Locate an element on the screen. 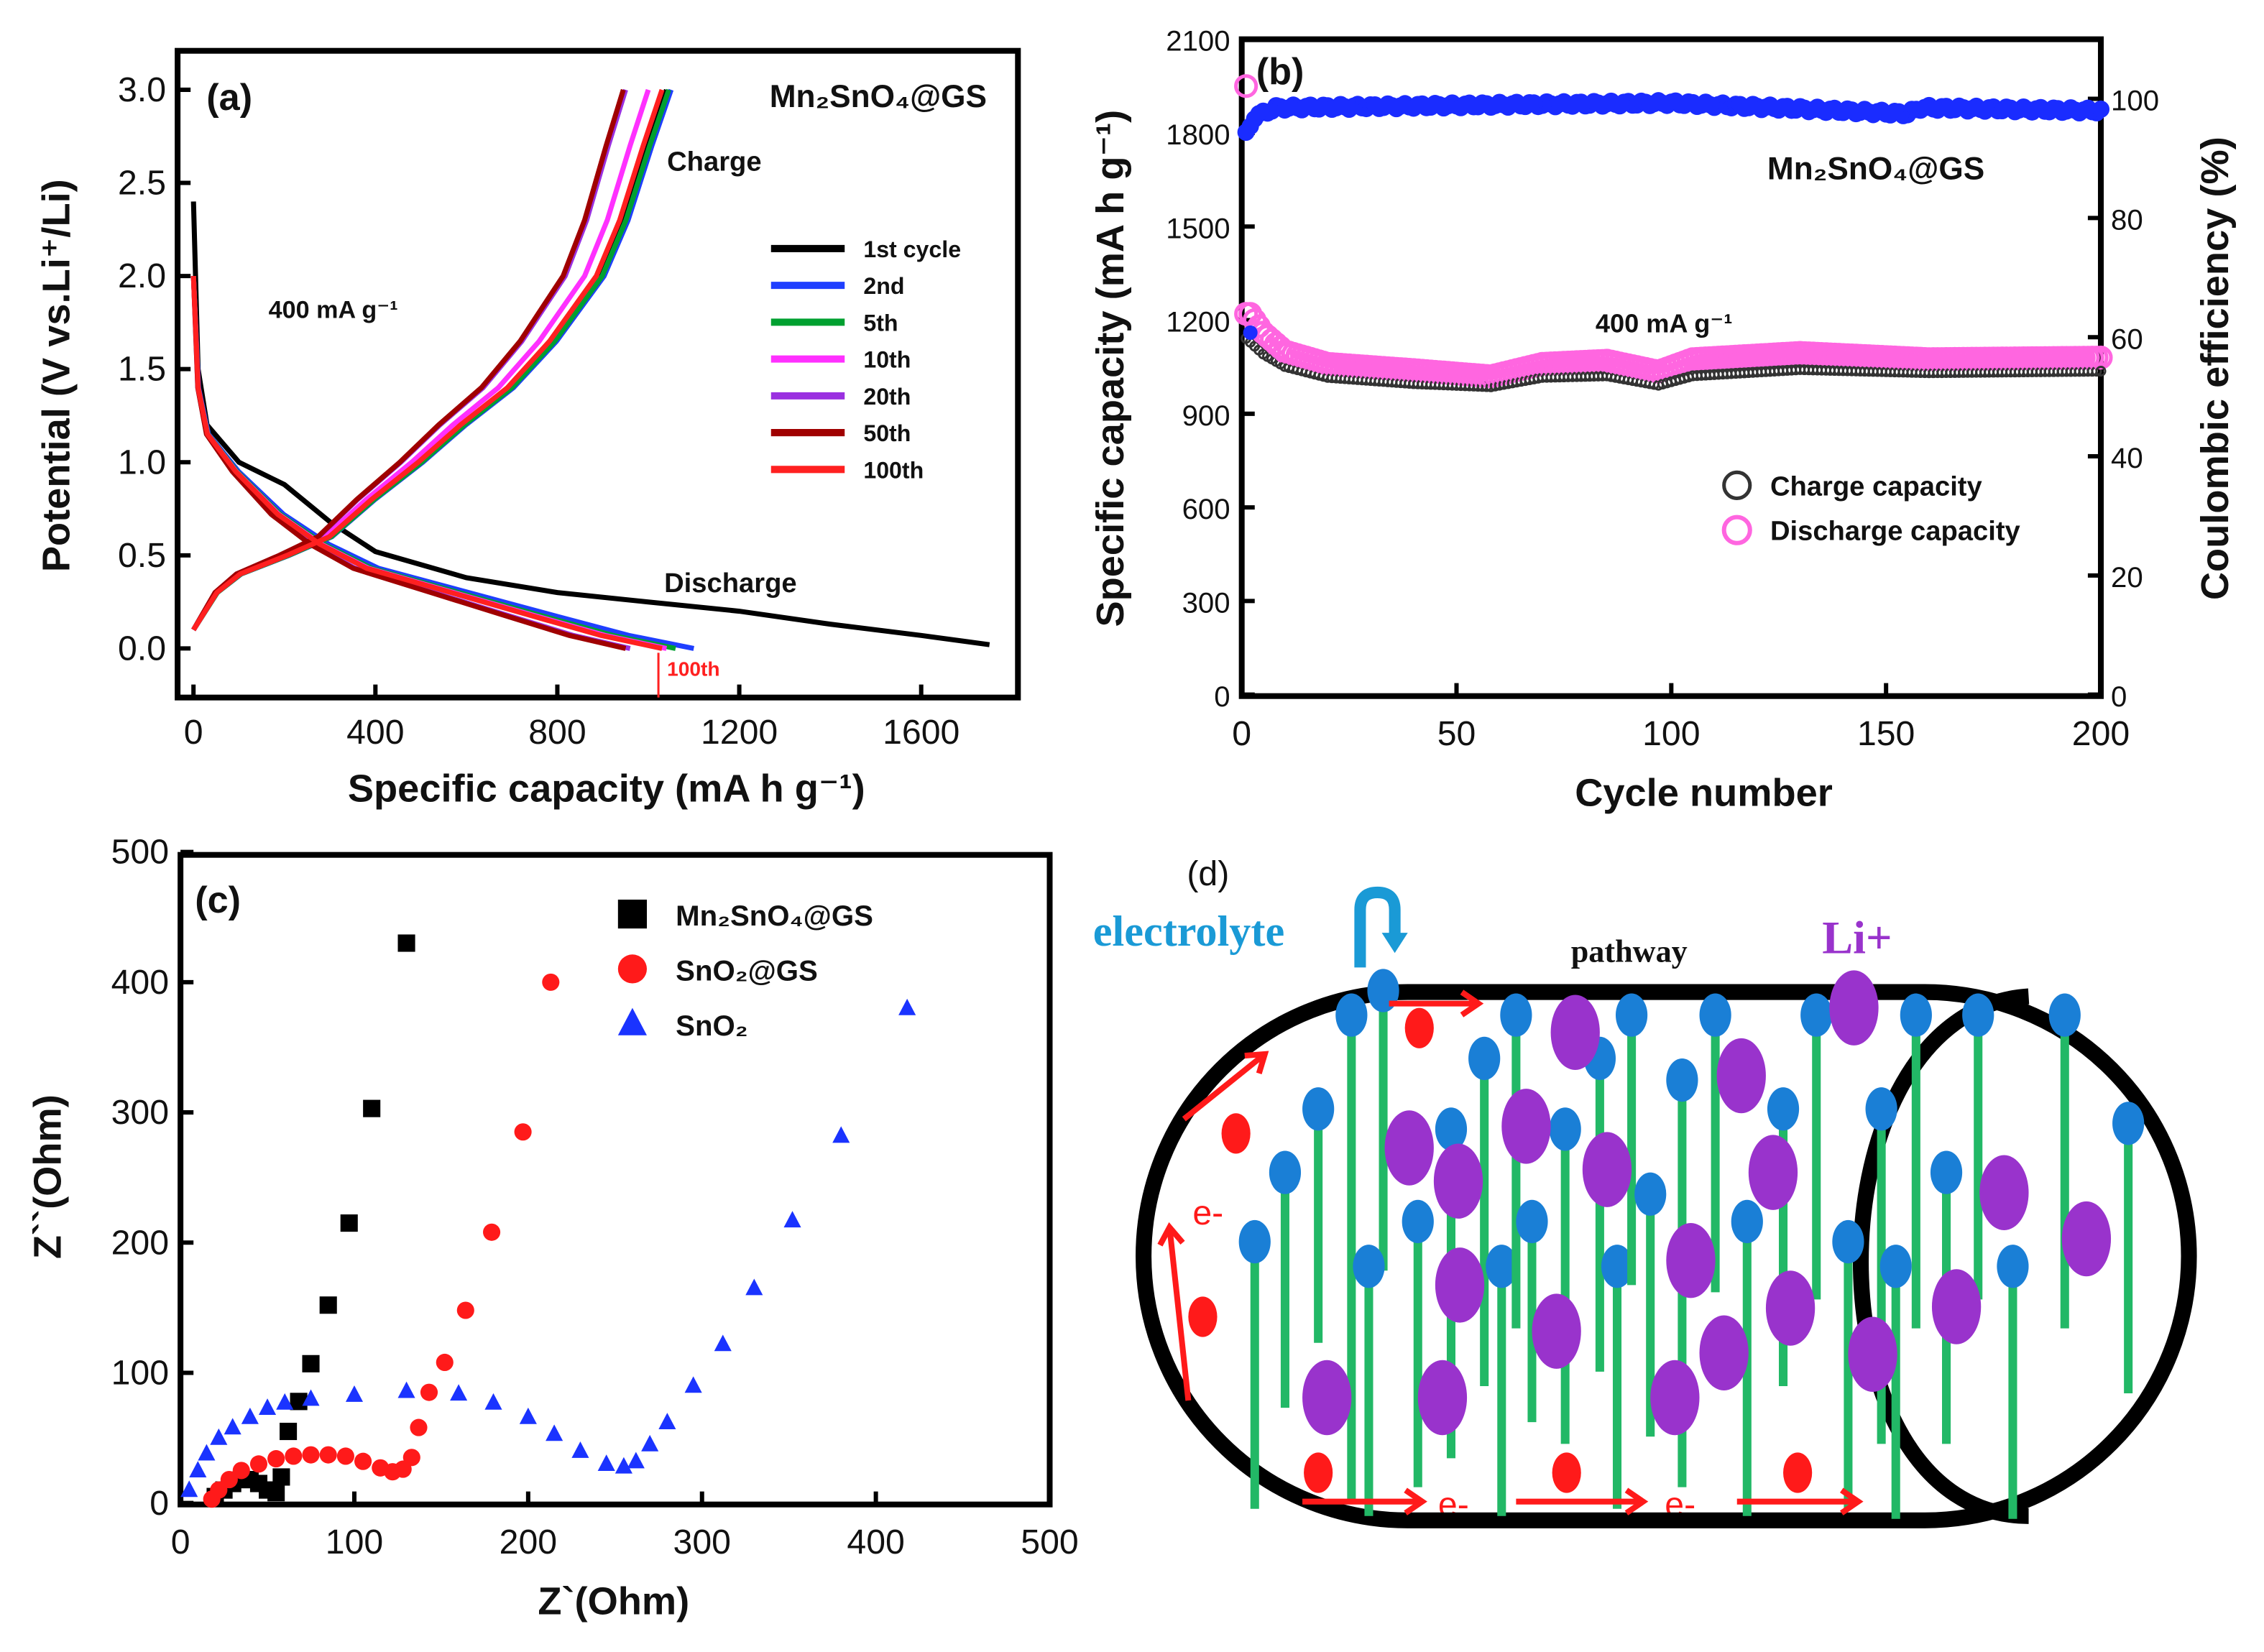  y-tick-label: 200 is located at coordinates (140, 1242).